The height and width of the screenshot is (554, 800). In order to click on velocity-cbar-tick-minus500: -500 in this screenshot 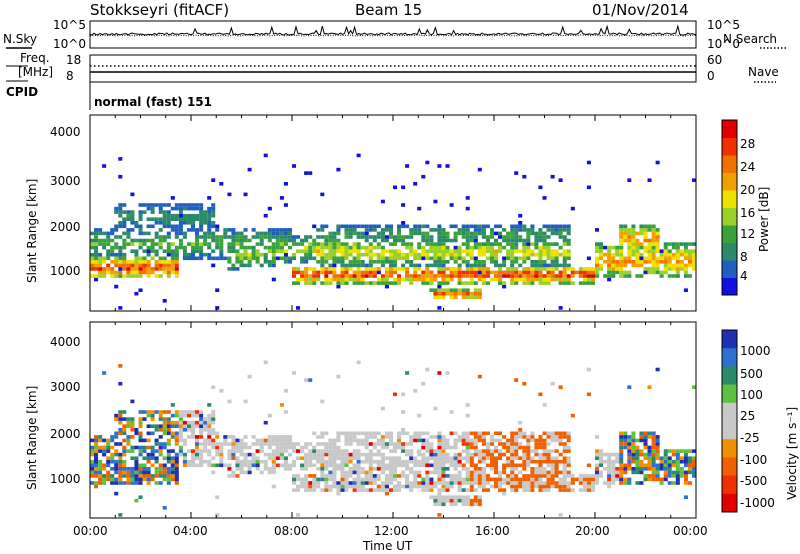, I will do `click(754, 481)`.